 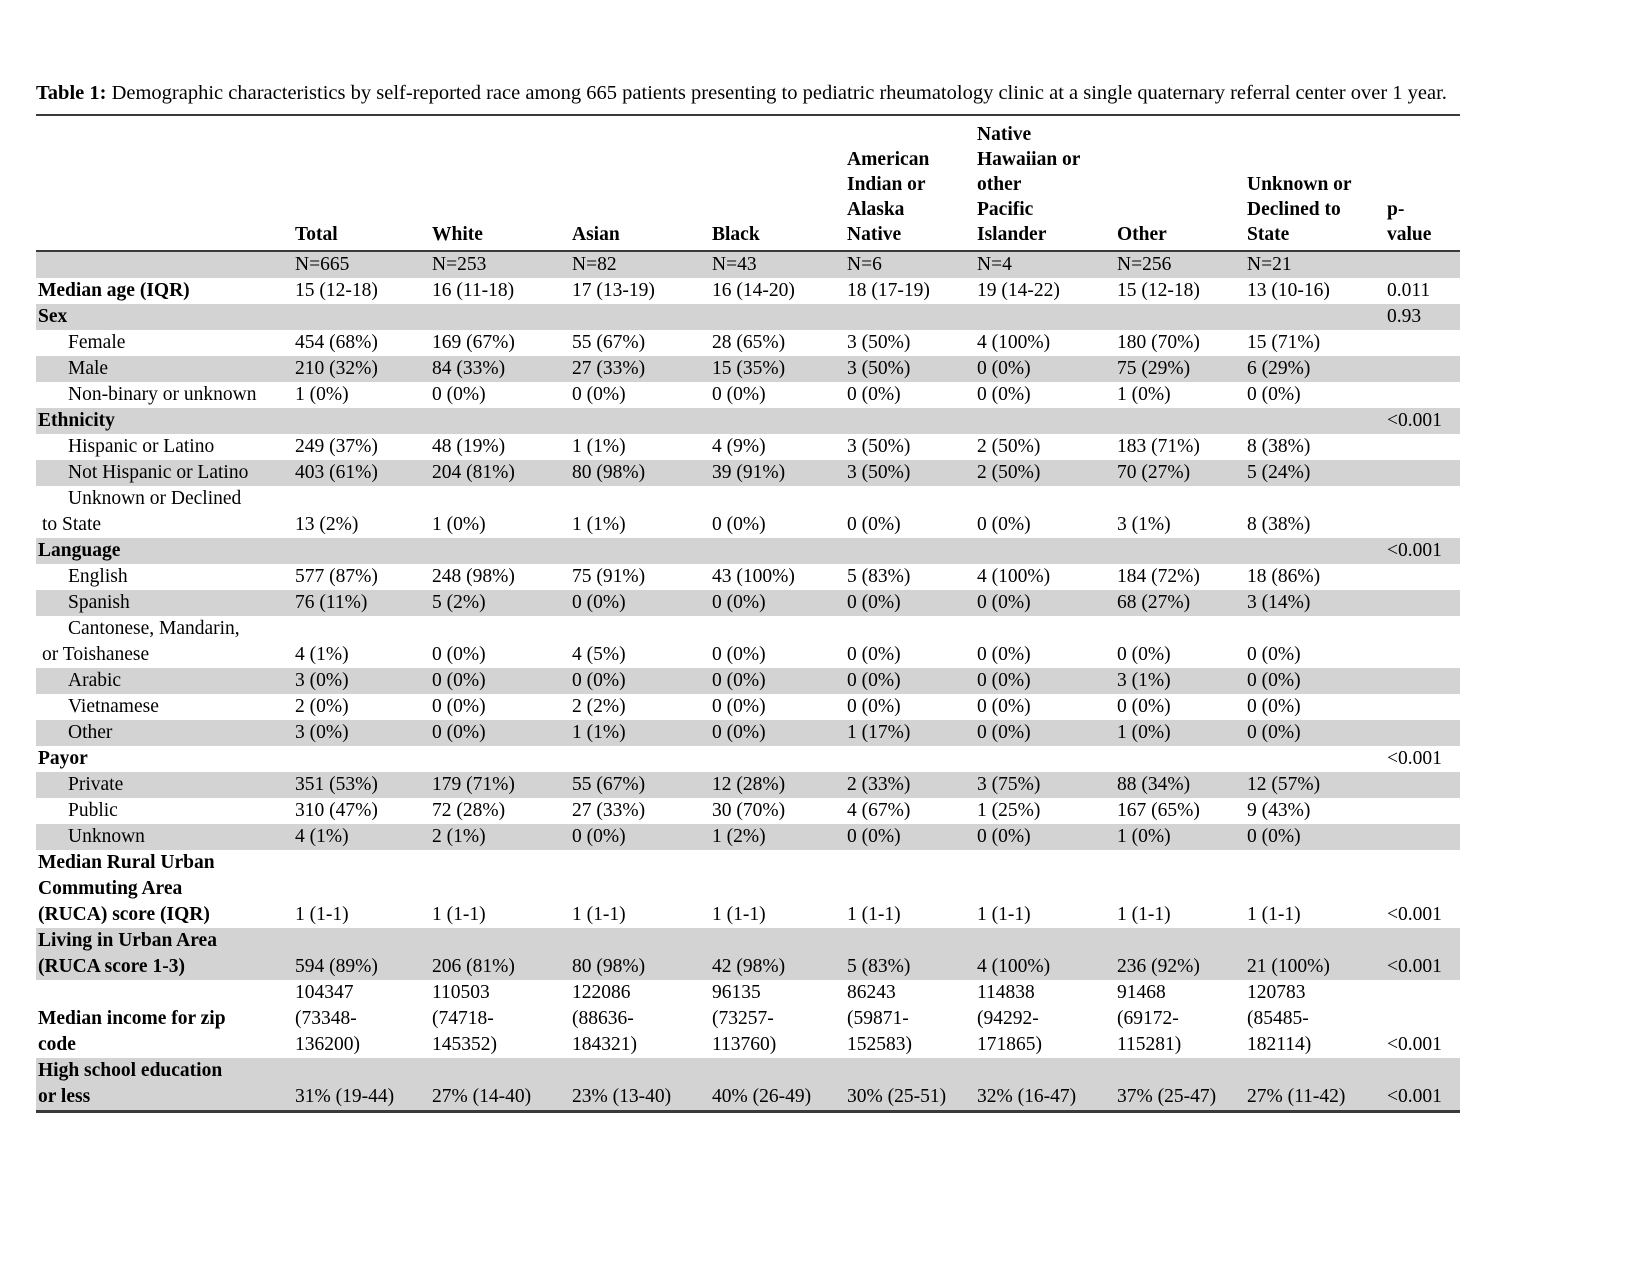 What do you see at coordinates (164, 183) in the screenshot?
I see `column-header-rowlabel` at bounding box center [164, 183].